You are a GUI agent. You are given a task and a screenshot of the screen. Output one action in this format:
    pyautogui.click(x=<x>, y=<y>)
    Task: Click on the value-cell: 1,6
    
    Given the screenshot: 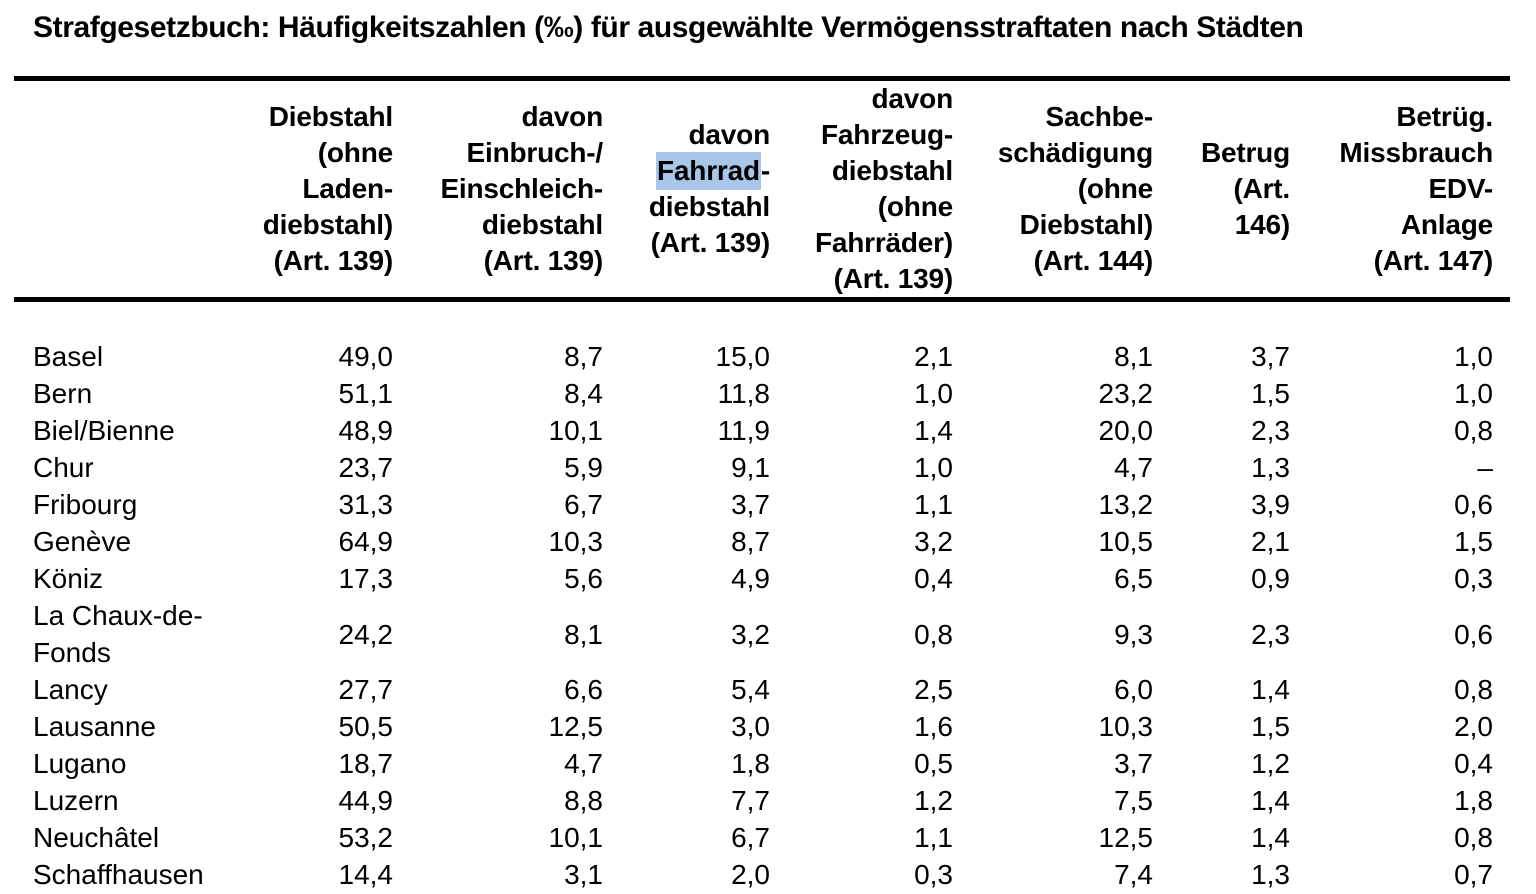 What is the action you would take?
    pyautogui.click(x=933, y=726)
    